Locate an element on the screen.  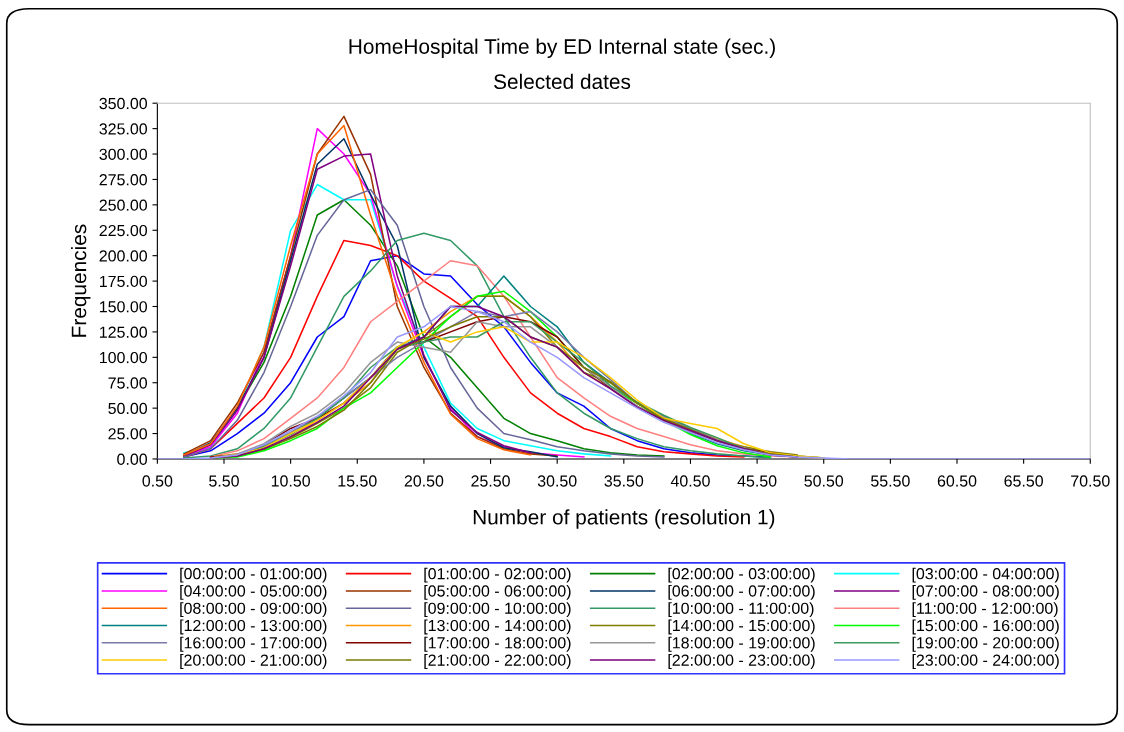
x-tick-label: 55.50 is located at coordinates (890, 481).